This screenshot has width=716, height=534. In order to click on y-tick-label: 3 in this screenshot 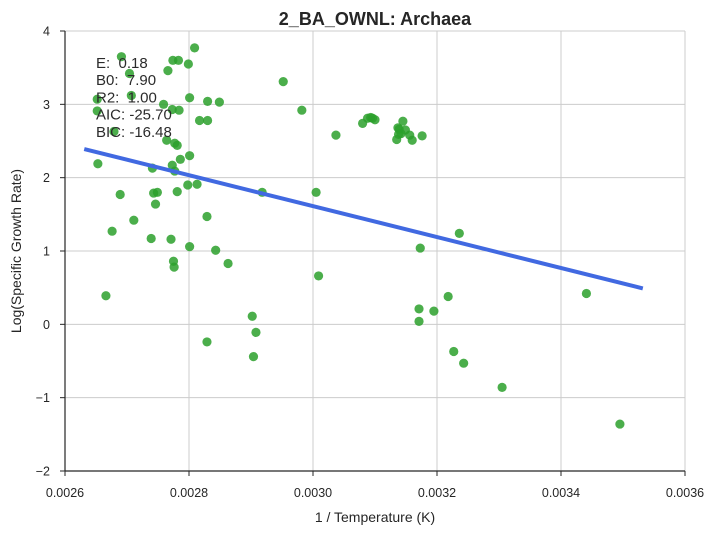, I will do `click(46, 105)`.